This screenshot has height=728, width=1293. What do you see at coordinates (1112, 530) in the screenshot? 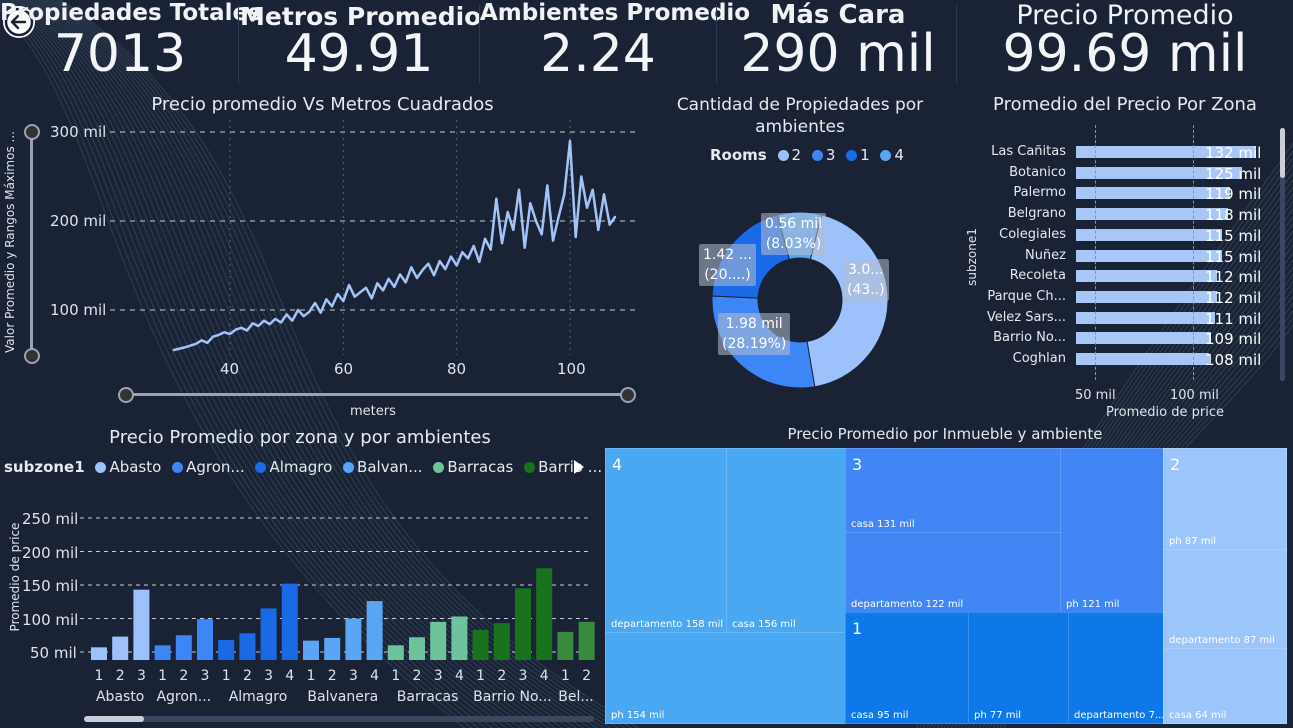
I see `treemap-3-ph: ph 121 mil` at bounding box center [1112, 530].